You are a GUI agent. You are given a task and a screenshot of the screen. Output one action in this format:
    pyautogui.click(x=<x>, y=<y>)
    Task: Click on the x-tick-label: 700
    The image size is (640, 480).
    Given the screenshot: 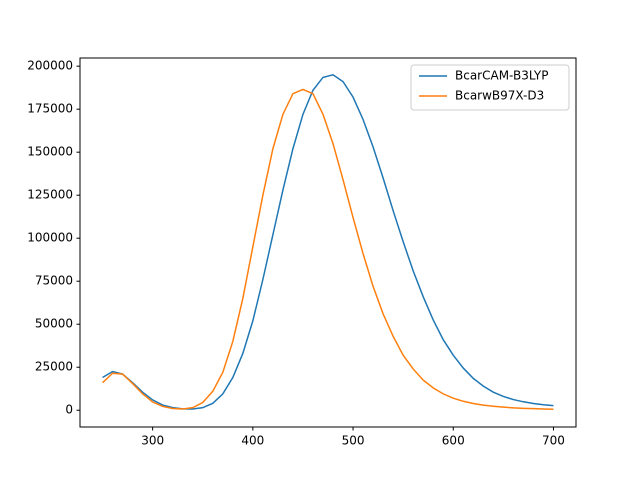 What is the action you would take?
    pyautogui.click(x=553, y=441)
    